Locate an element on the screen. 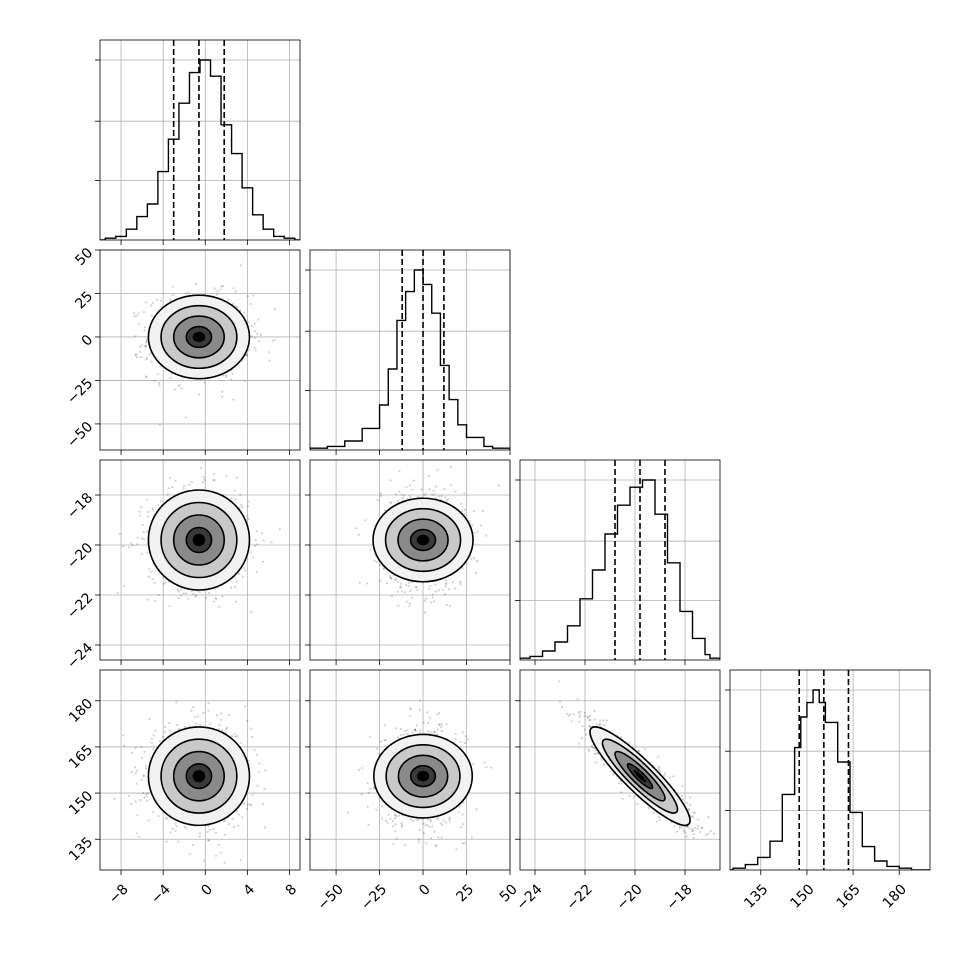 Image resolution: width=970 pixels, height=970 pixels. density-peak is located at coordinates (423, 540).